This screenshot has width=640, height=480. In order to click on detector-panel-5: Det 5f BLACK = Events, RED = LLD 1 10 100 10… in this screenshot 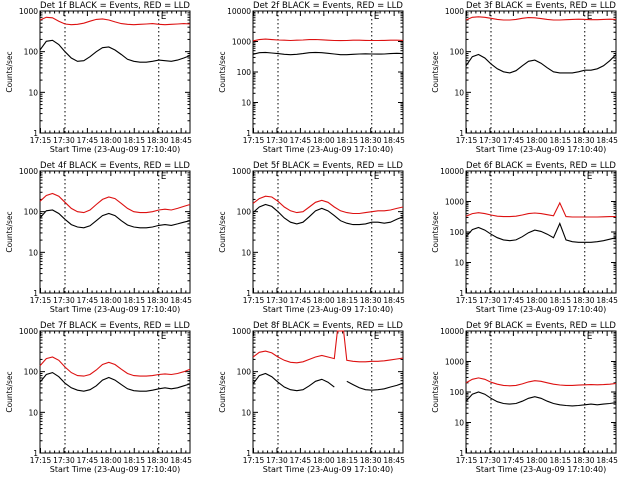, I will do `click(311, 237)`.